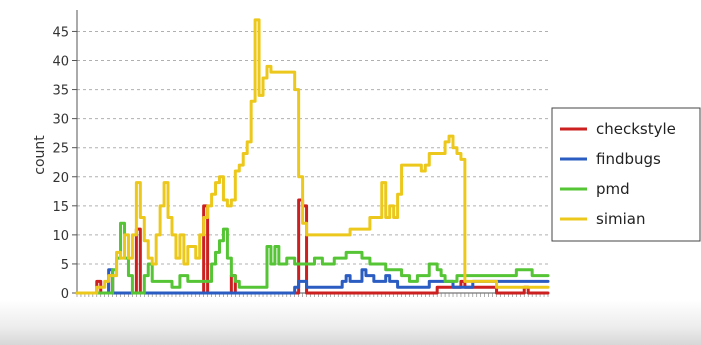 The image size is (701, 345). I want to click on series-line-findbugs, so click(312, 281).